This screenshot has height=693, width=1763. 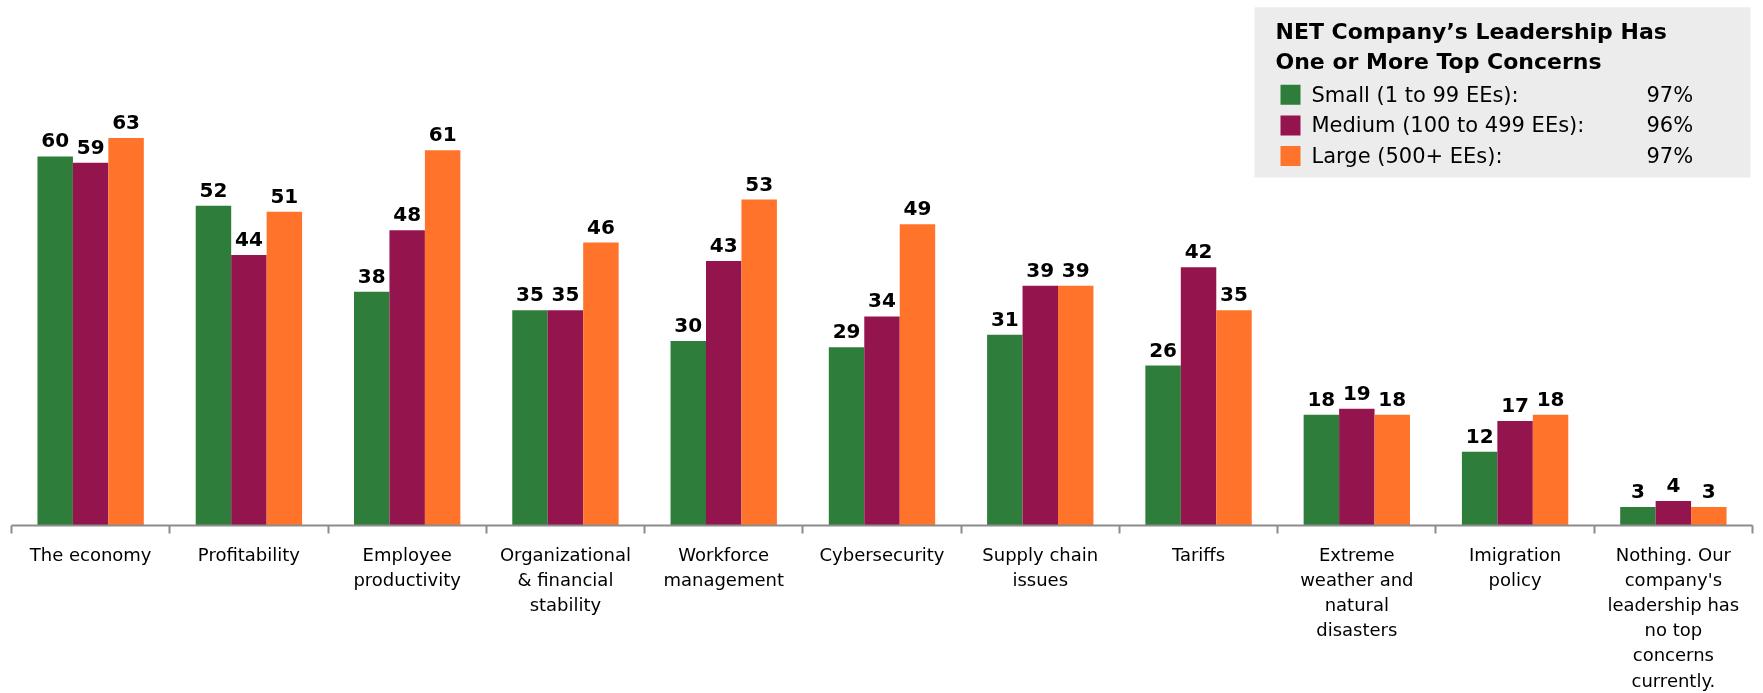 What do you see at coordinates (565, 579) in the screenshot?
I see `x-tick-label: Organizational & financial stability` at bounding box center [565, 579].